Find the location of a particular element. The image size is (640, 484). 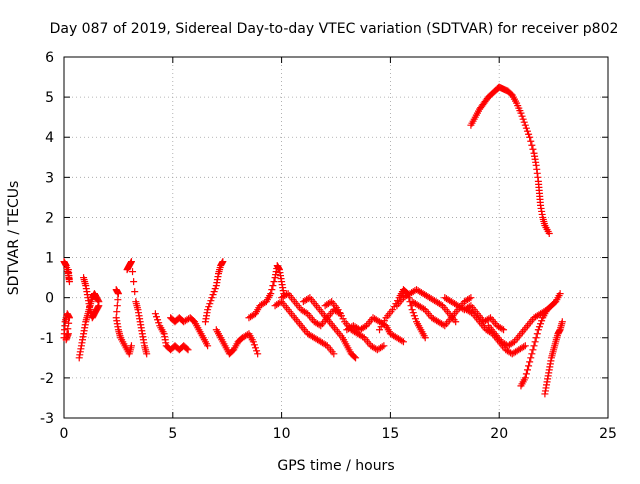

y-tick-label: 6 is located at coordinates (49, 58).